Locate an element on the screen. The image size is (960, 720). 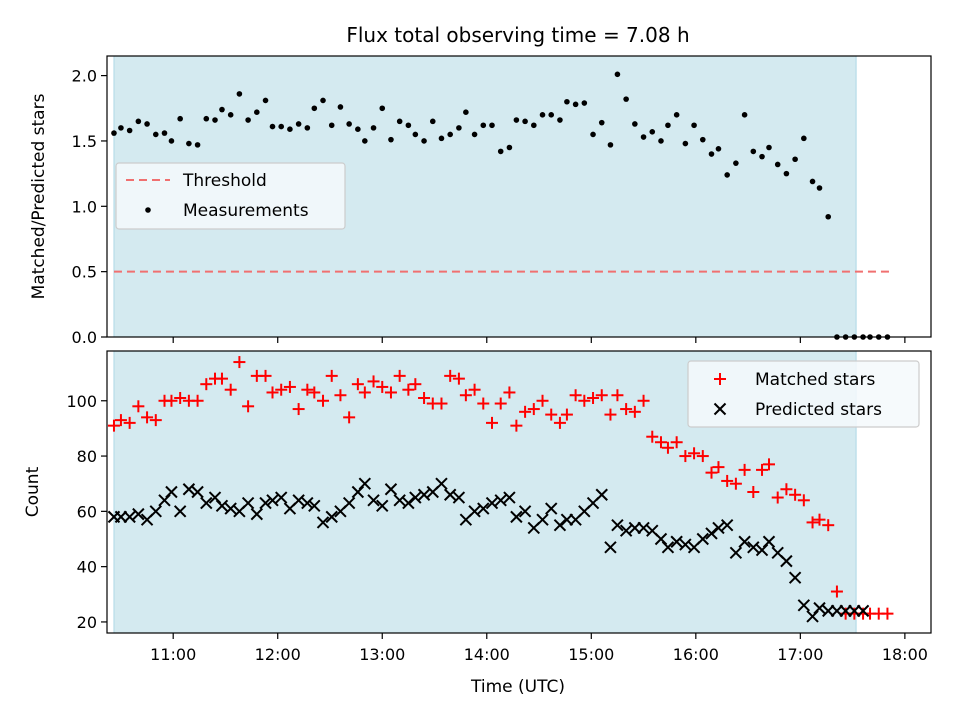
x-tick-label: 18:00 is located at coordinates (905, 654).